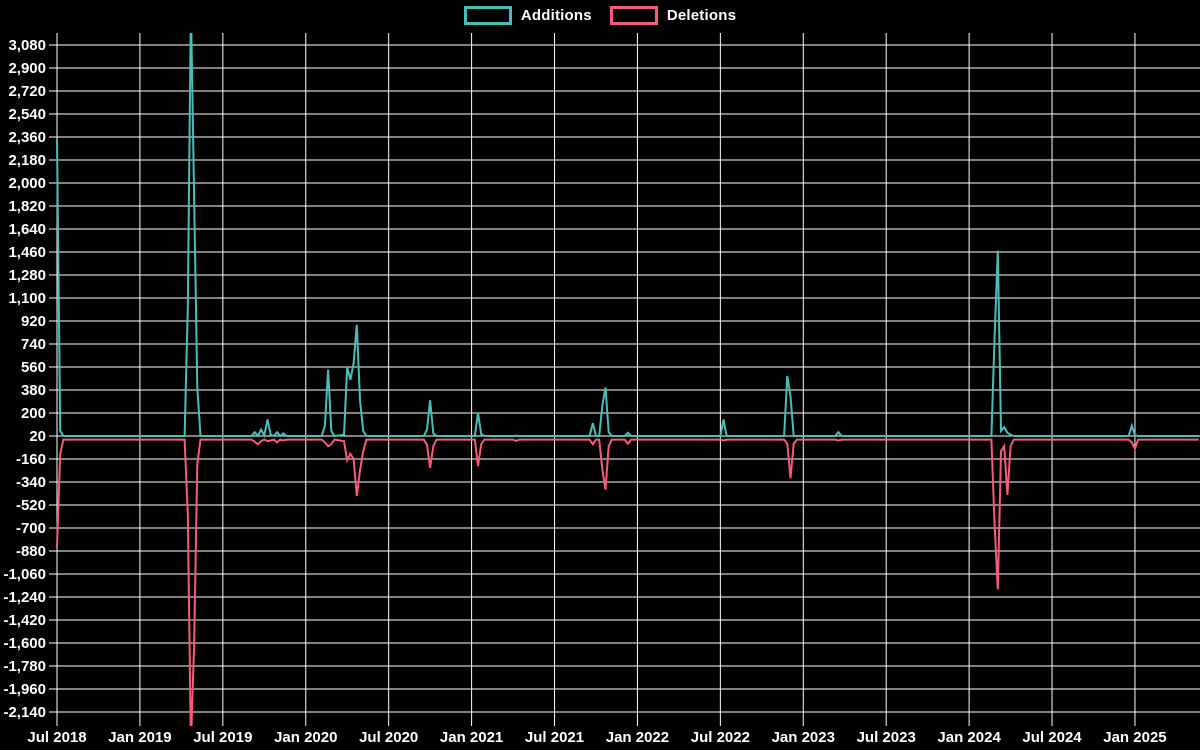 The width and height of the screenshot is (1200, 750). What do you see at coordinates (24, 574) in the screenshot?
I see `y-tick-label: -1,060` at bounding box center [24, 574].